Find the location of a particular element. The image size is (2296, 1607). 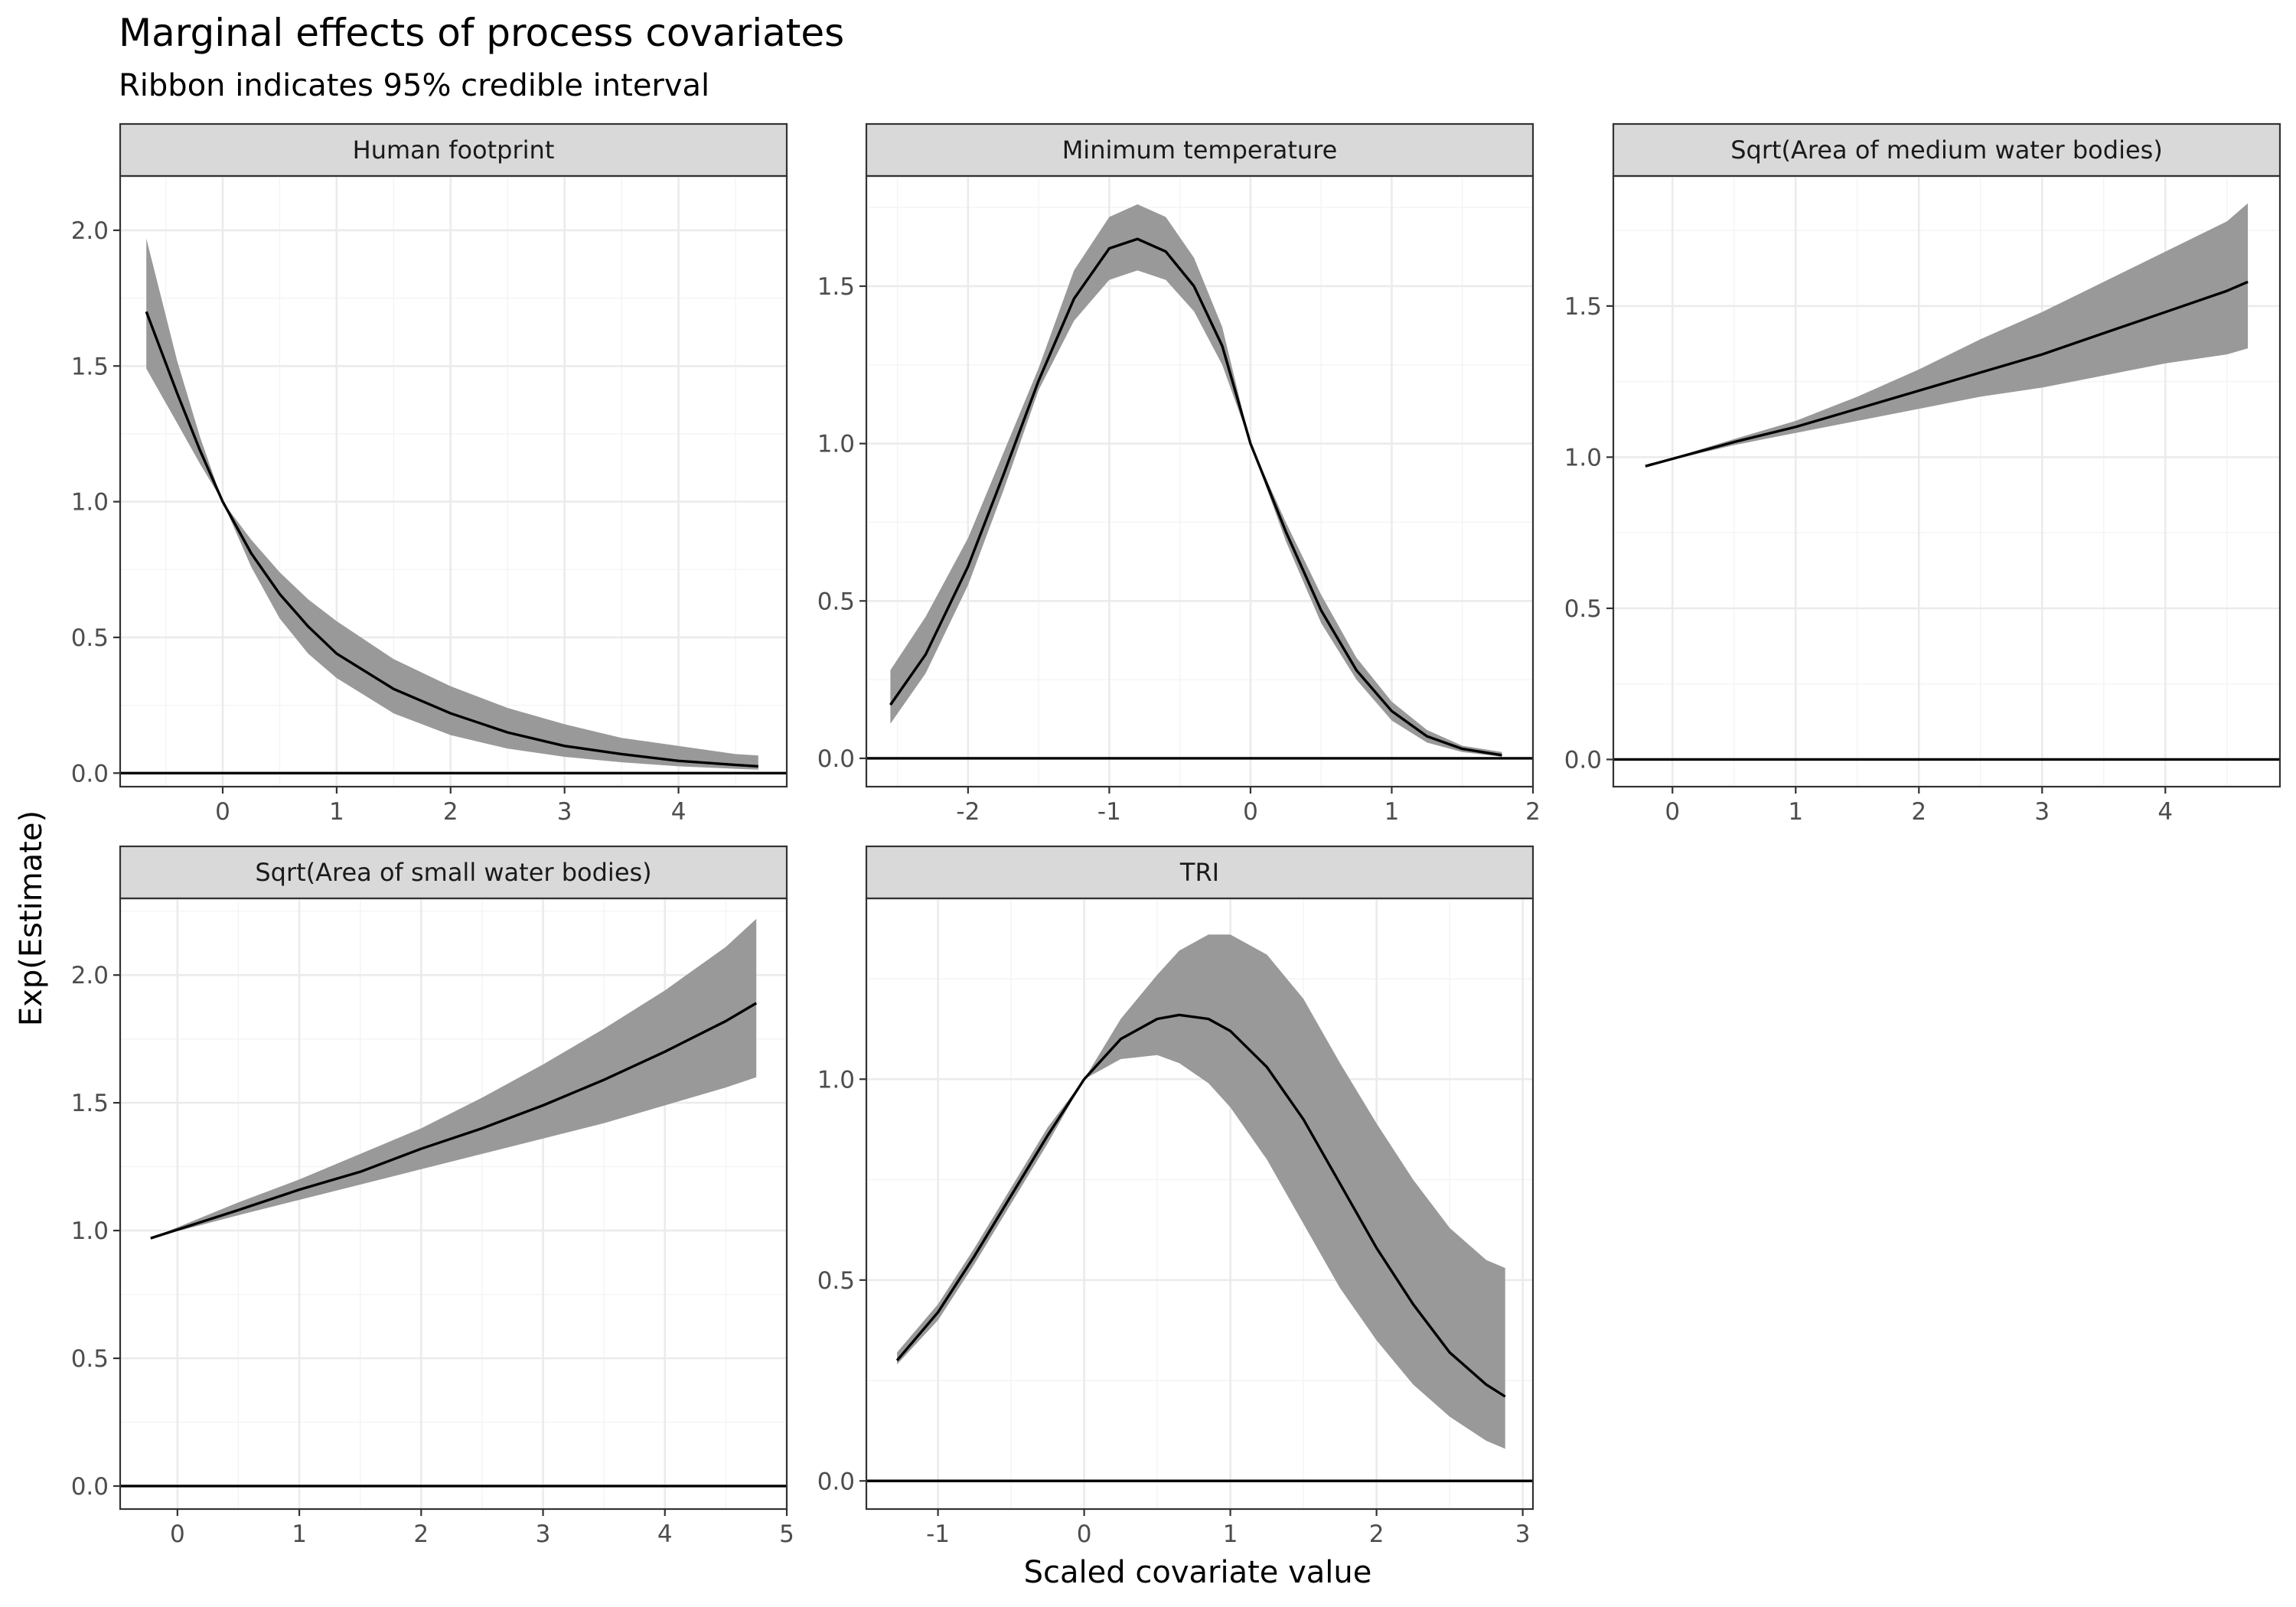

x-tick-label: -2 is located at coordinates (968, 812).